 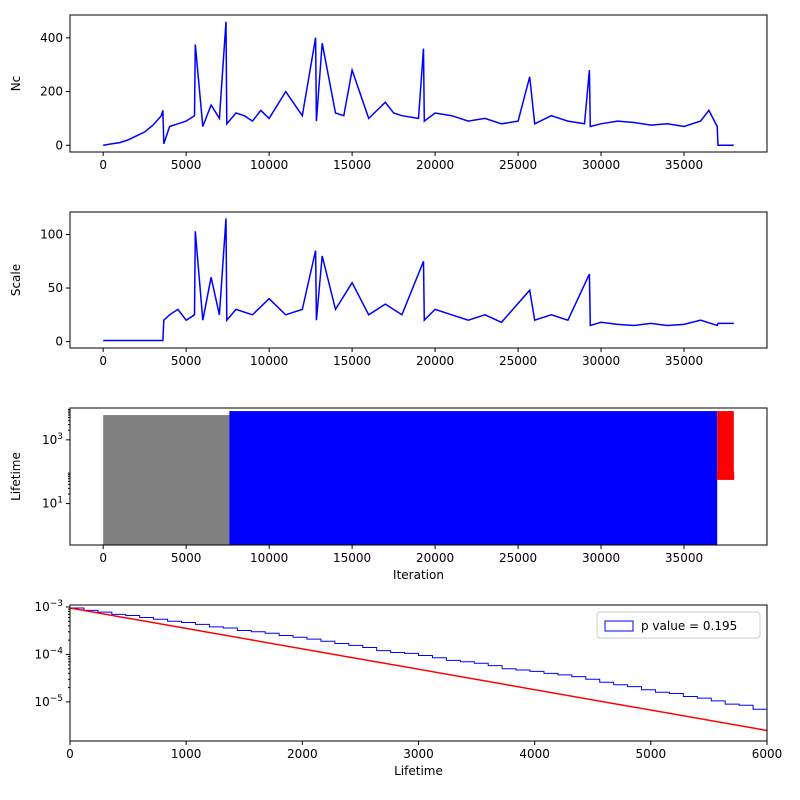 What do you see at coordinates (689, 626) in the screenshot?
I see `legend-label: p value = 0.195` at bounding box center [689, 626].